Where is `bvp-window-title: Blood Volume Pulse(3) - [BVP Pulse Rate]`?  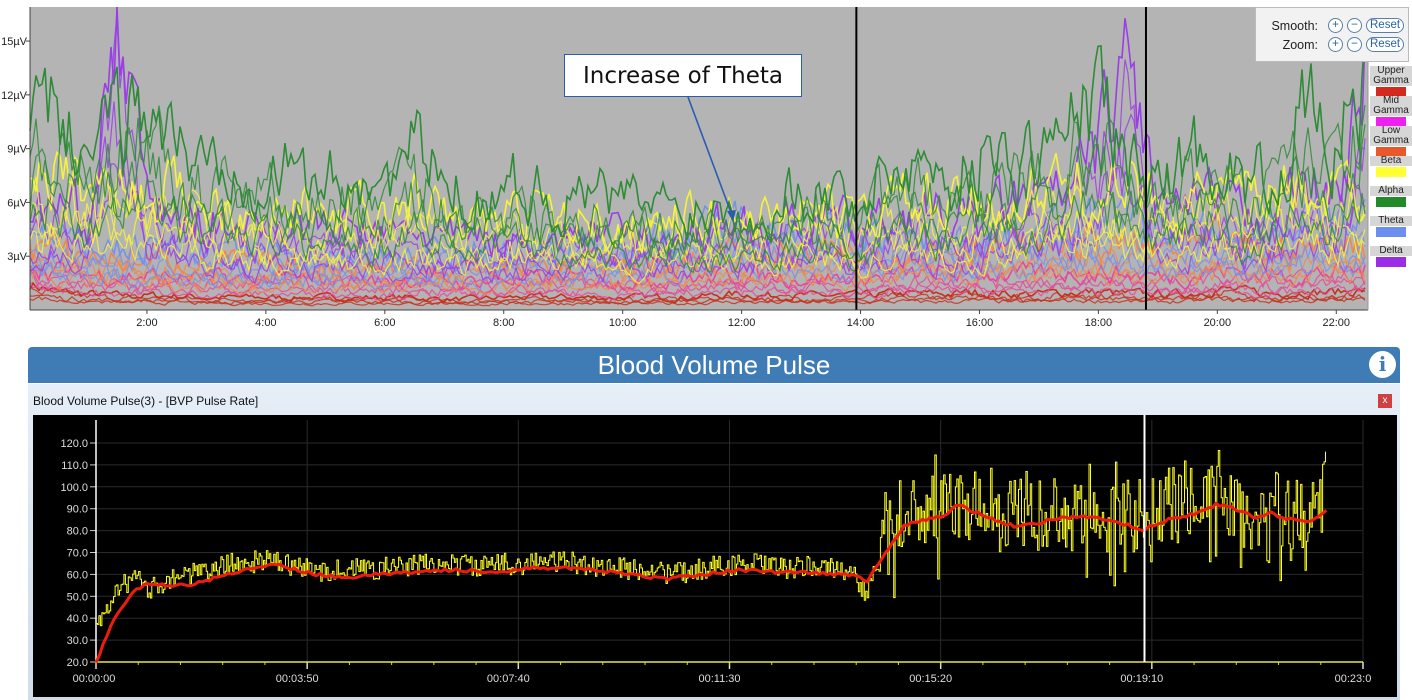 bvp-window-title: Blood Volume Pulse(3) - [BVP Pulse Rate] is located at coordinates (146, 401).